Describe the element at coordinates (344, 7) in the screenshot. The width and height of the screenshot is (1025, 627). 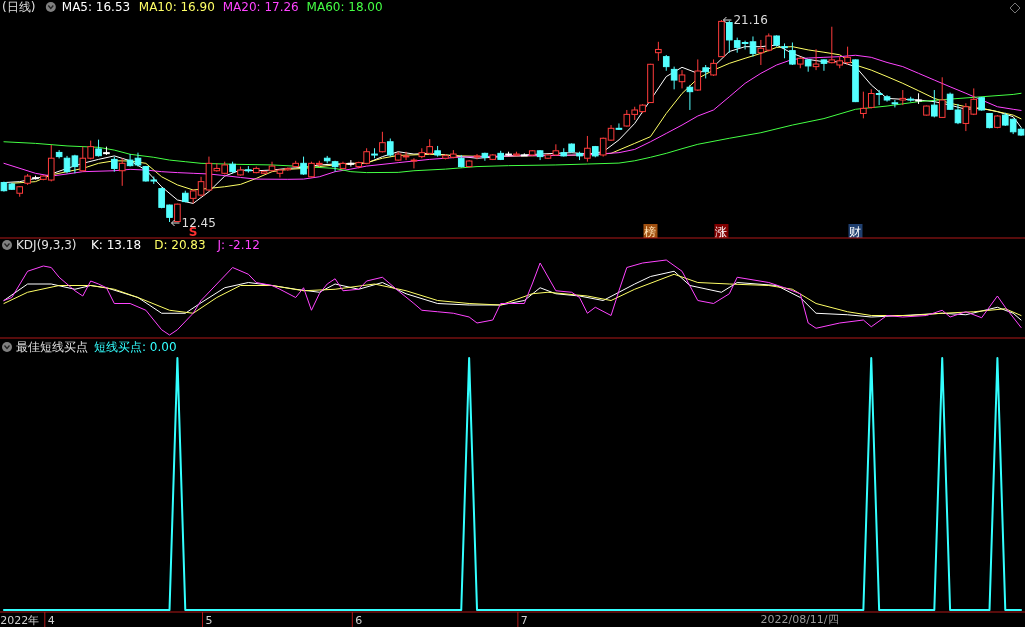
I see `text: MA60: 18.00` at that location.